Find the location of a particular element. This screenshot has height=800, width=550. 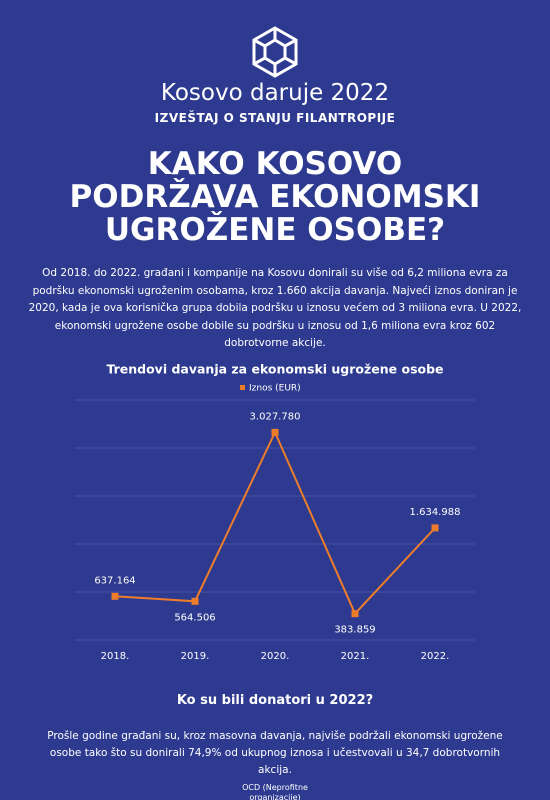

value-label: 383.859 is located at coordinates (354, 630).